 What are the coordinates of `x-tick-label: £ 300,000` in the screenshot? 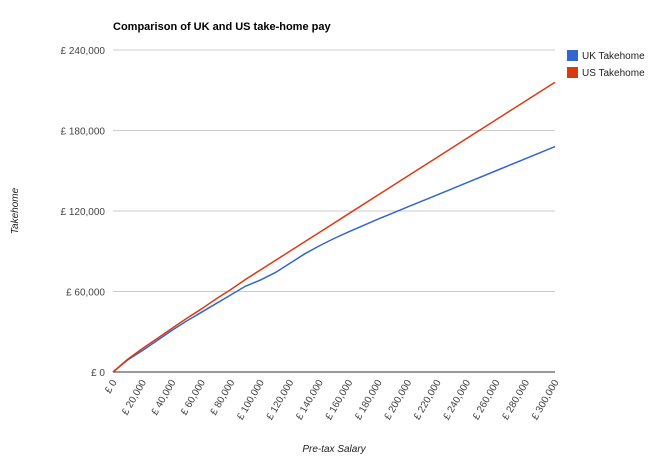 It's located at (546, 400).